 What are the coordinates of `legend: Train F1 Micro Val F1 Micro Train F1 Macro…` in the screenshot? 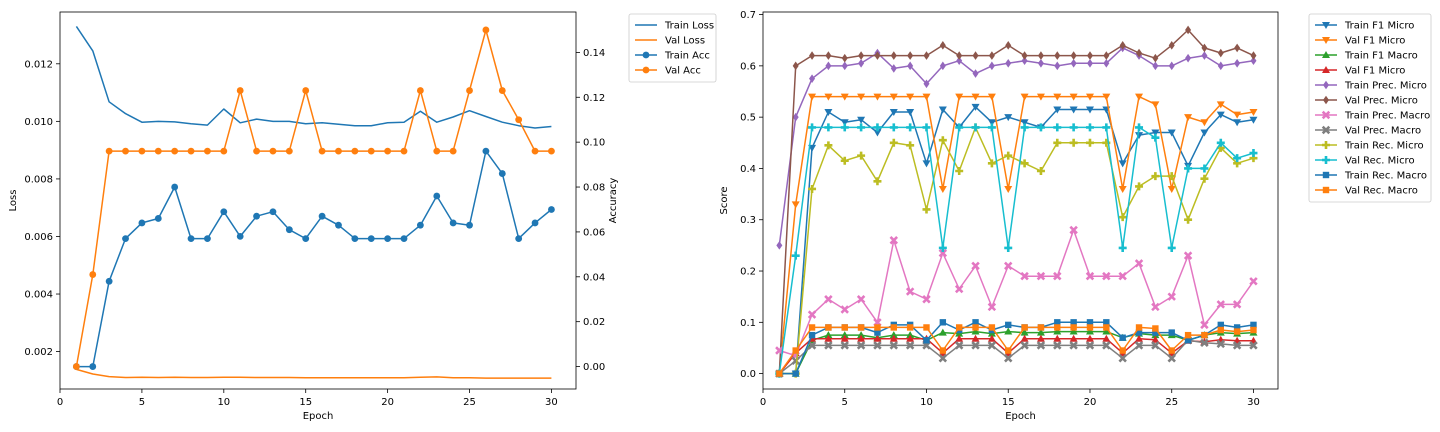 It's located at (1370, 108).